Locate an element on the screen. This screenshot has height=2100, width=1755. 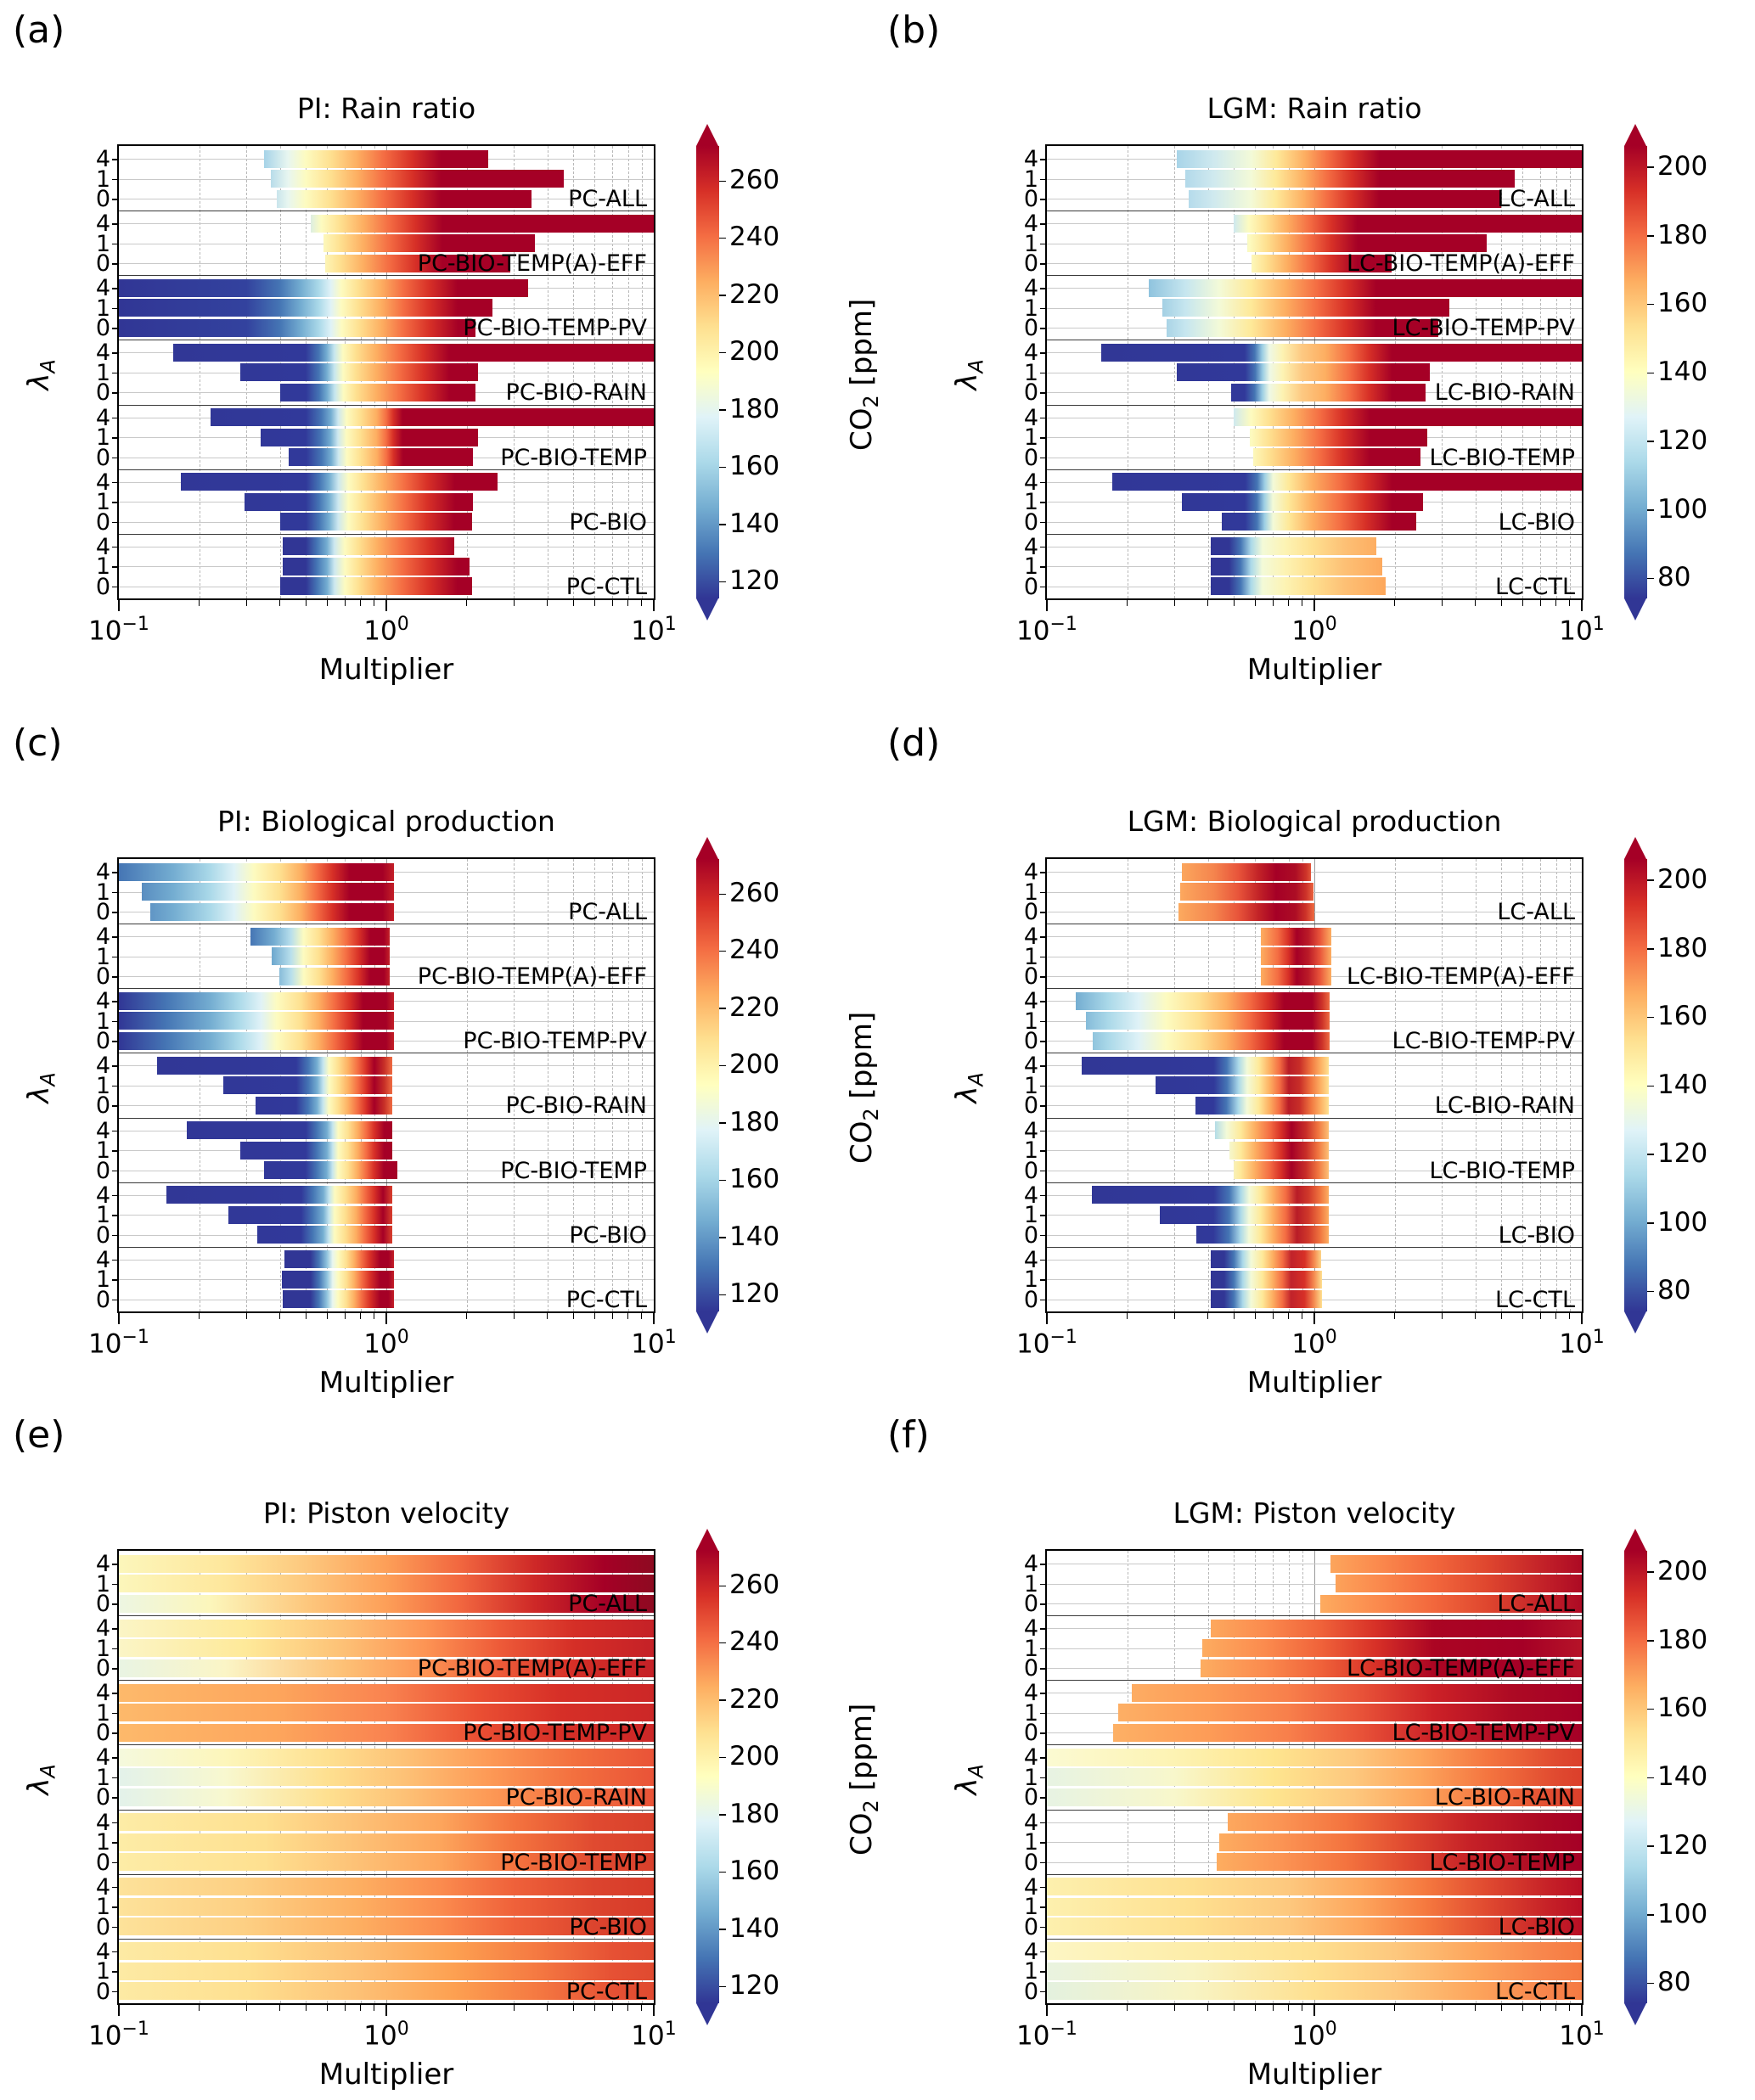
bar-LC-BIO-TEMP-lambda0 is located at coordinates (1399, 1862).